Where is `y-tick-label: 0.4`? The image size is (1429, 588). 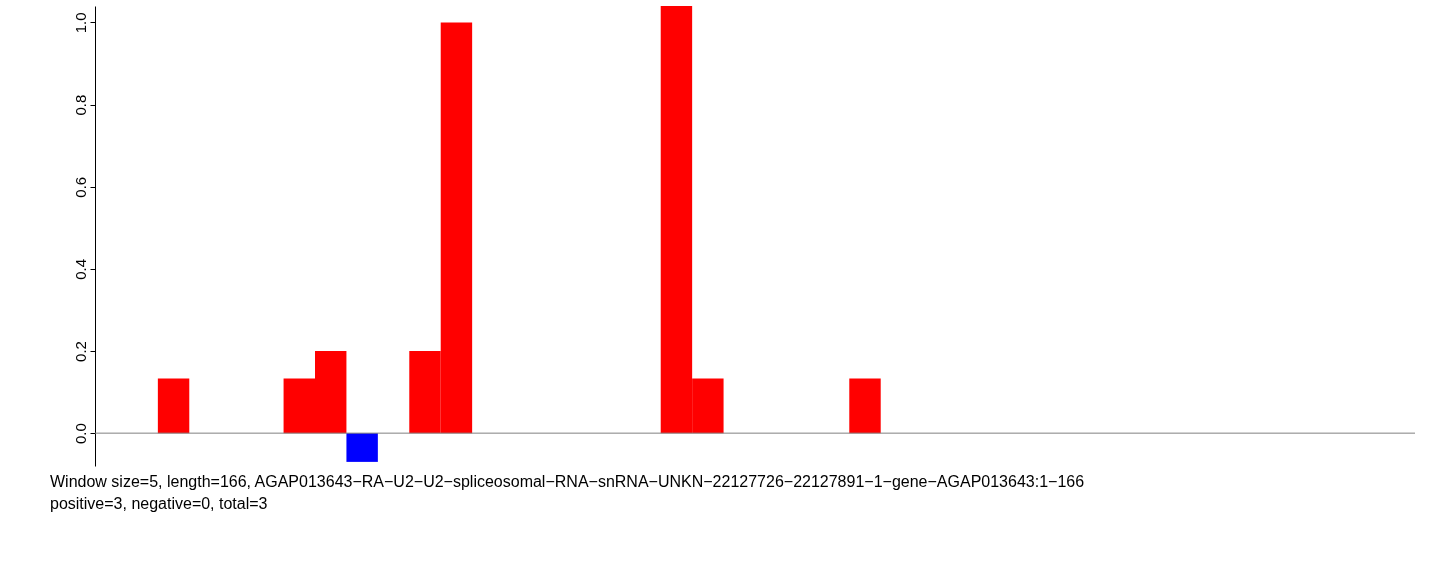
y-tick-label: 0.4 is located at coordinates (80, 269).